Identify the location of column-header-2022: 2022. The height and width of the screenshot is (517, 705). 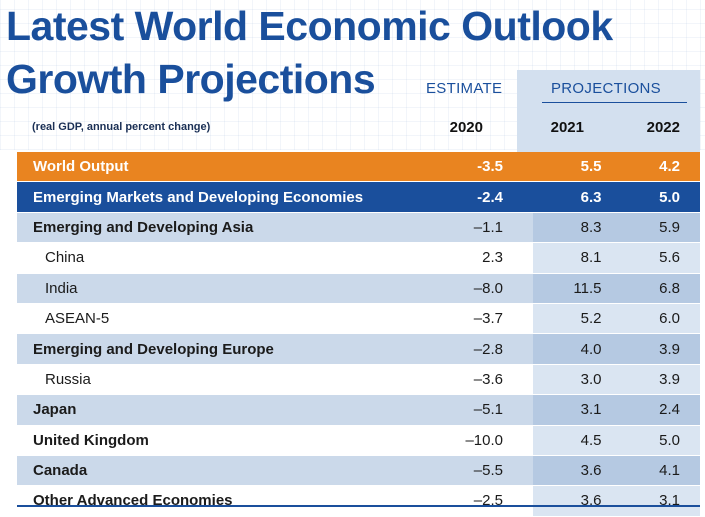
(663, 127).